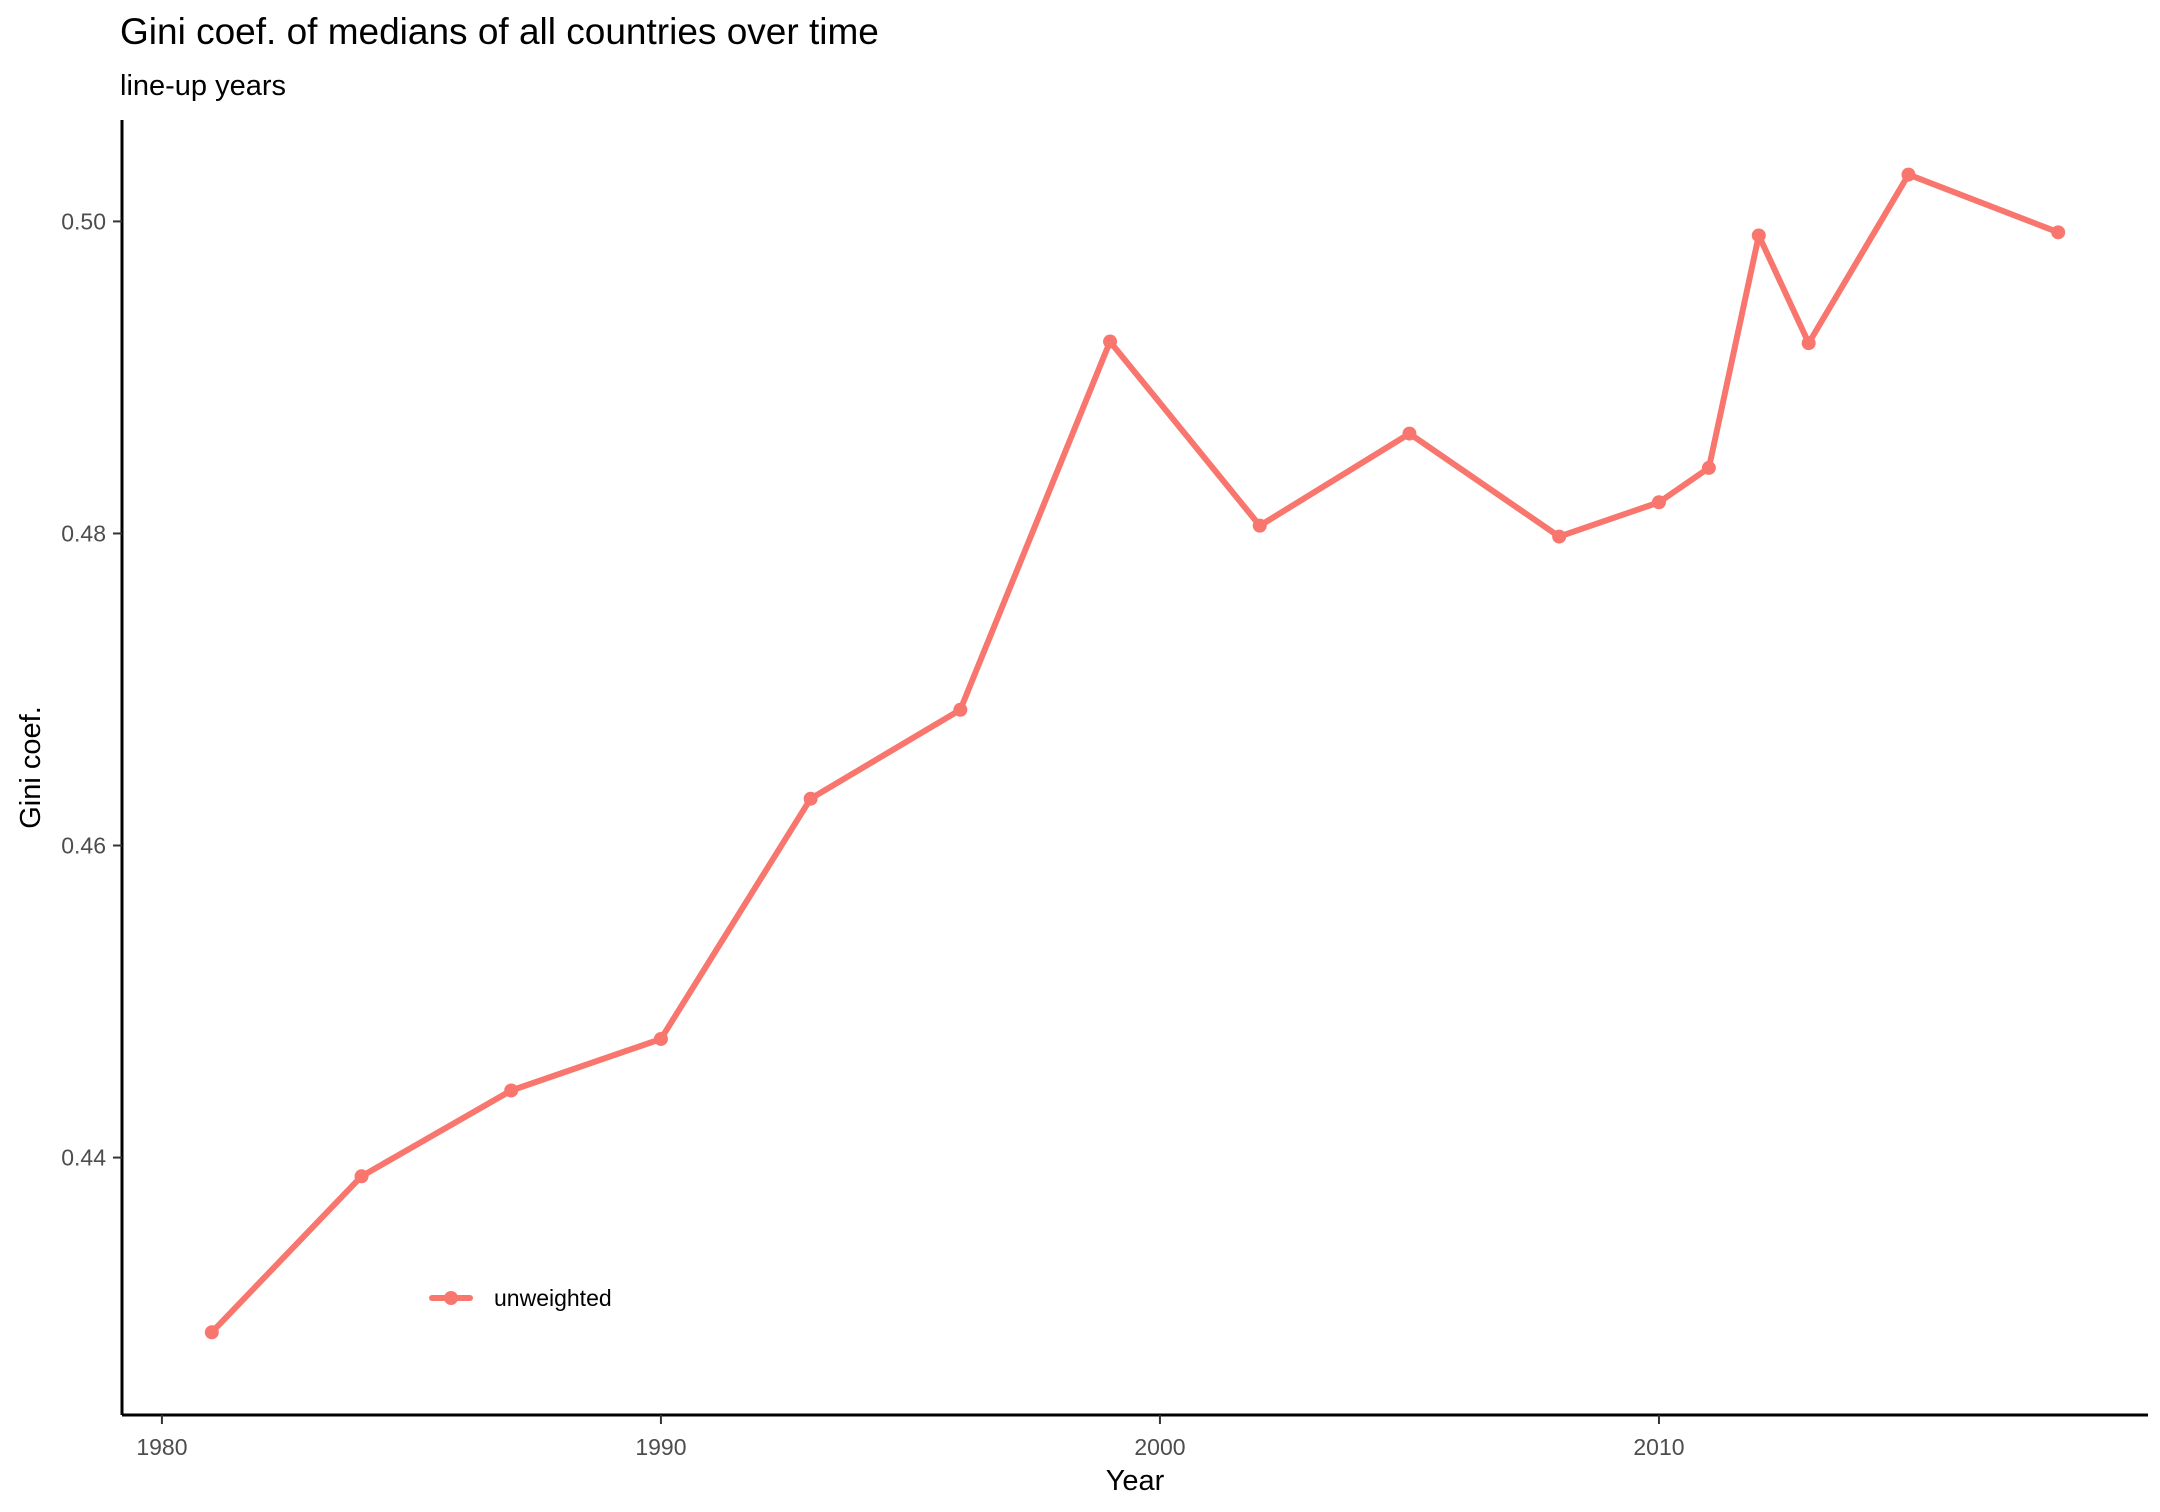  Describe the element at coordinates (553, 1298) in the screenshot. I see `legend-label: unweighted` at that location.